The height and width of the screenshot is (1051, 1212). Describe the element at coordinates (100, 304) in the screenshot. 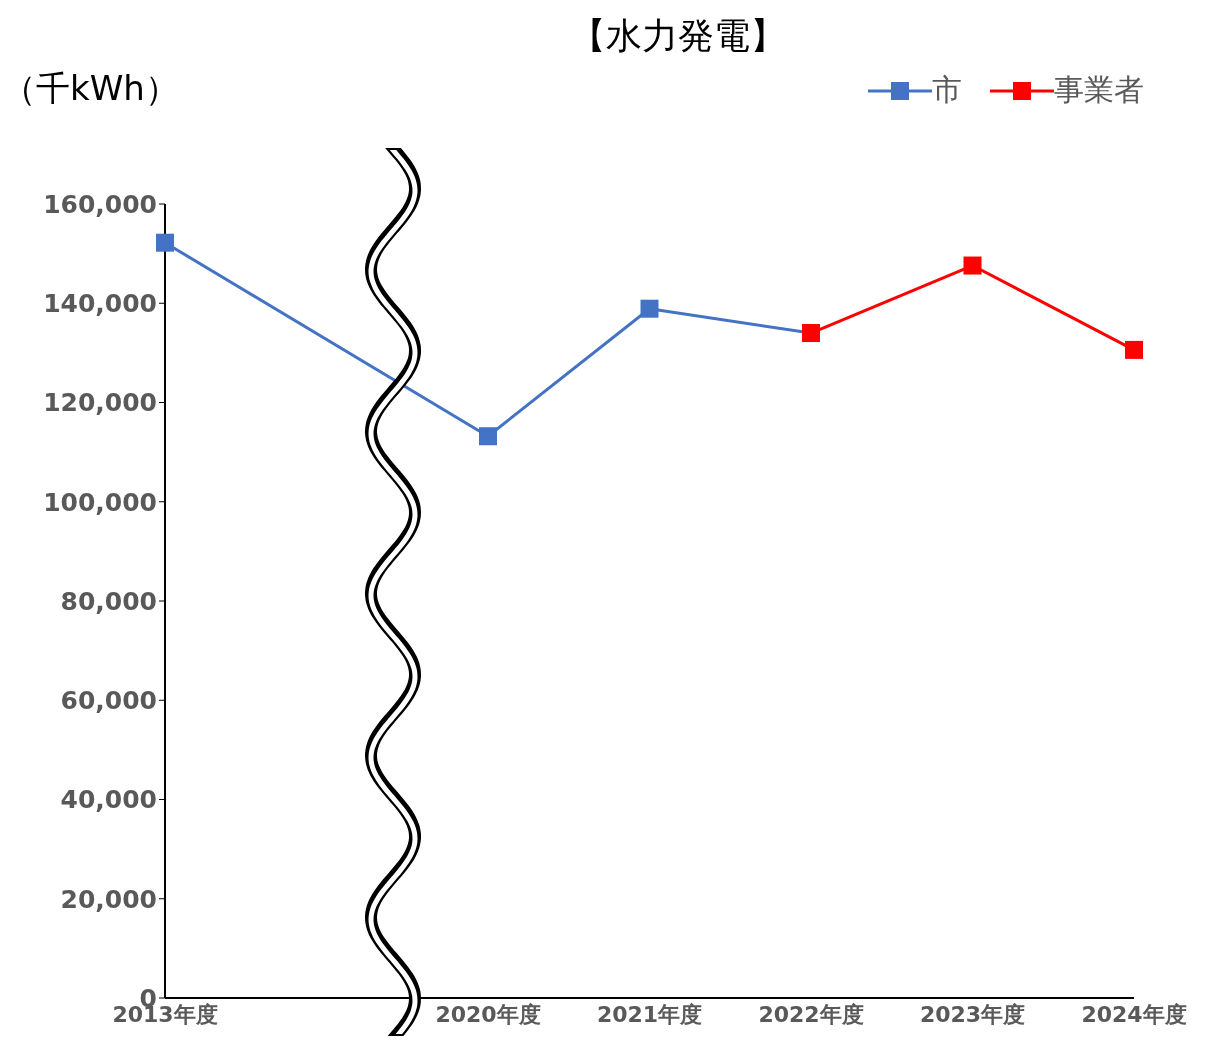

I see `y-tick-label: 140,000` at that location.